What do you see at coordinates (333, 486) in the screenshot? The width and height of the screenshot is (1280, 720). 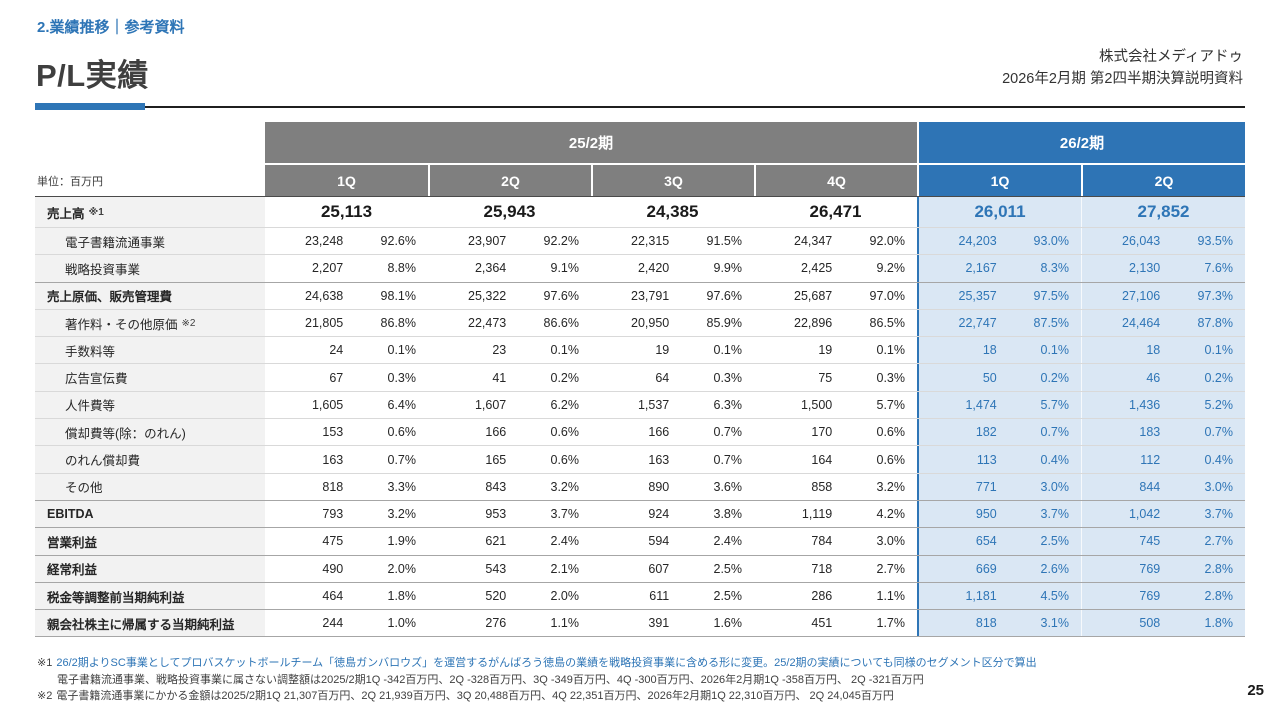 I see `cell-amount: 818` at bounding box center [333, 486].